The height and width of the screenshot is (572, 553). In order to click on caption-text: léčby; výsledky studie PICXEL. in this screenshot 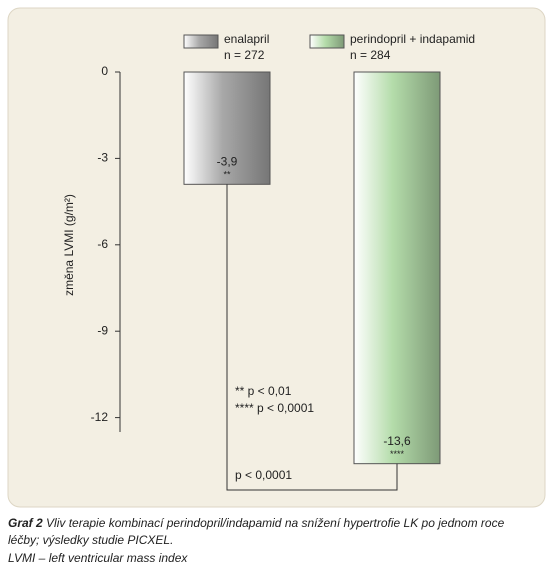, I will do `click(90, 540)`.